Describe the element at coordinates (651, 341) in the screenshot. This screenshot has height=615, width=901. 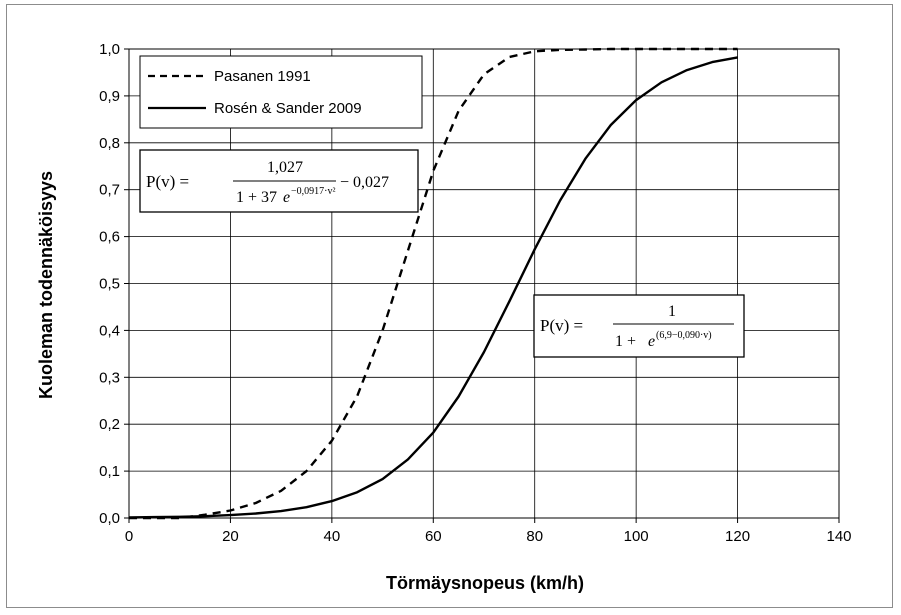
I see `rosen-formula-e: e` at that location.